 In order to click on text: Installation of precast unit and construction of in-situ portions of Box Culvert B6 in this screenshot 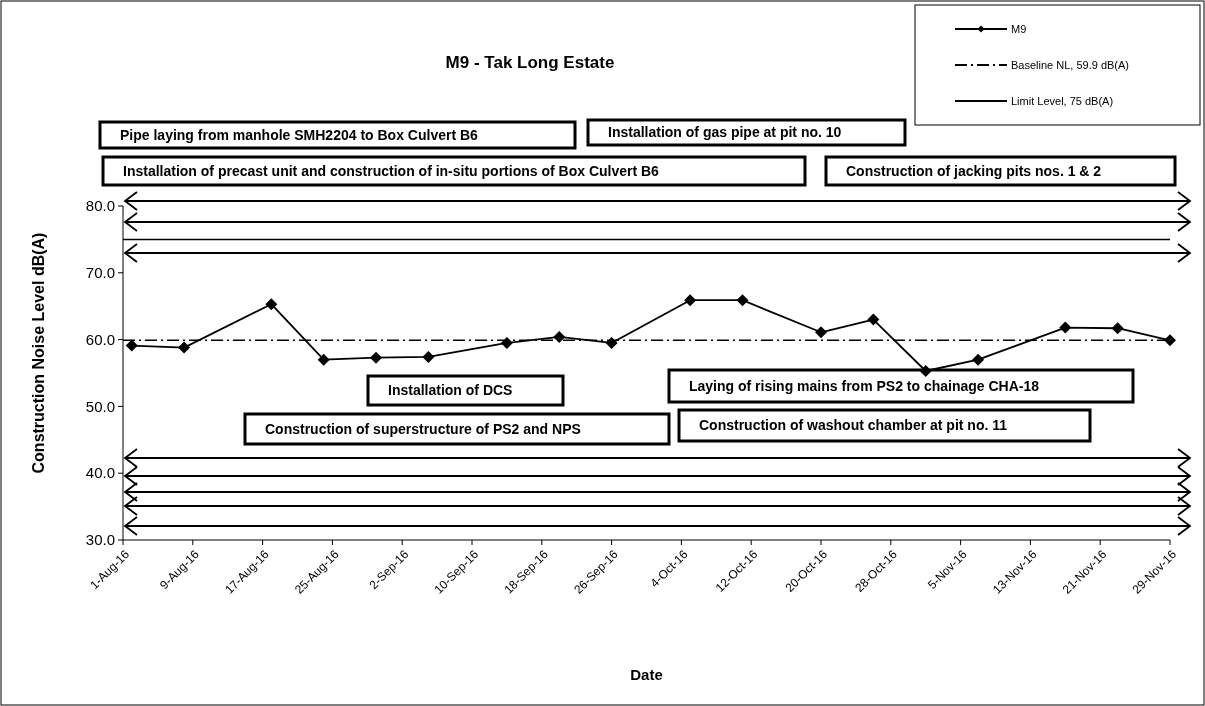, I will do `click(391, 170)`.